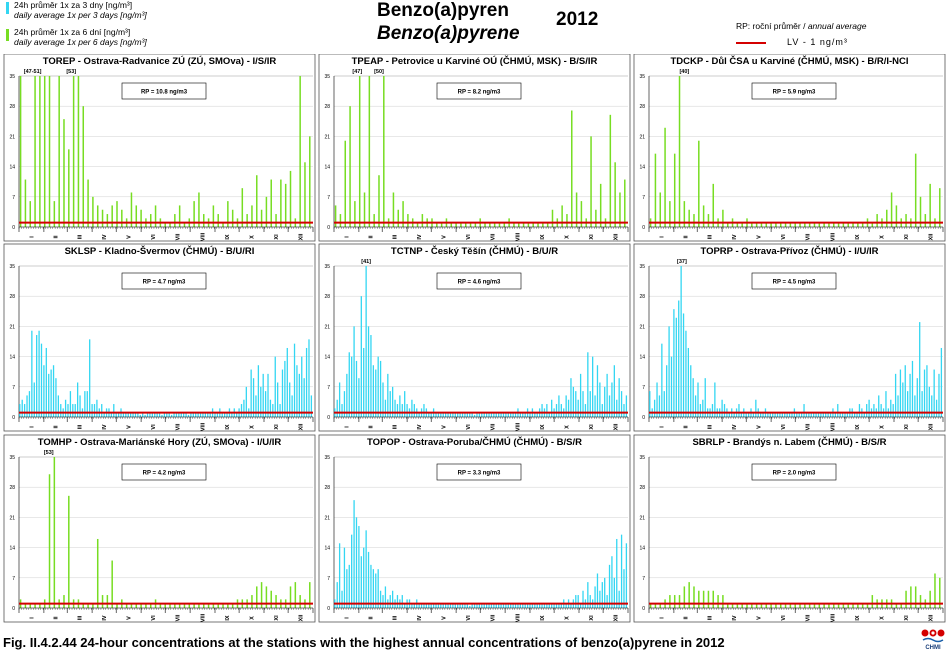 Image resolution: width=950 pixels, height=651 pixels. What do you see at coordinates (420, 618) in the screenshot?
I see `month-label: IV` at bounding box center [420, 618].